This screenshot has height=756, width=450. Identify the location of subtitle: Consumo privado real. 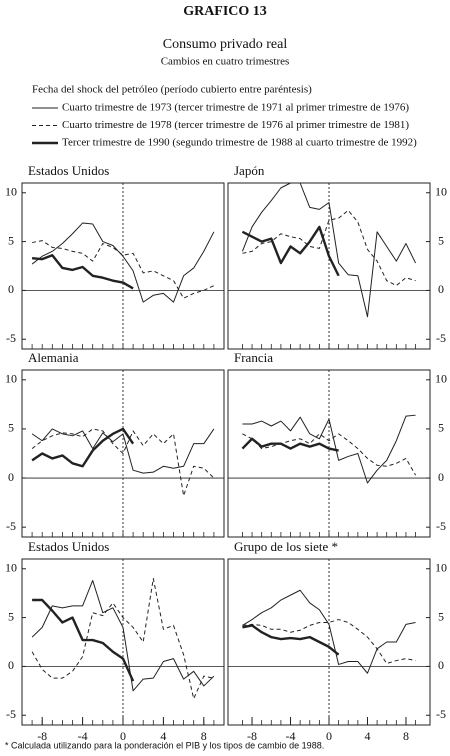
(225, 44).